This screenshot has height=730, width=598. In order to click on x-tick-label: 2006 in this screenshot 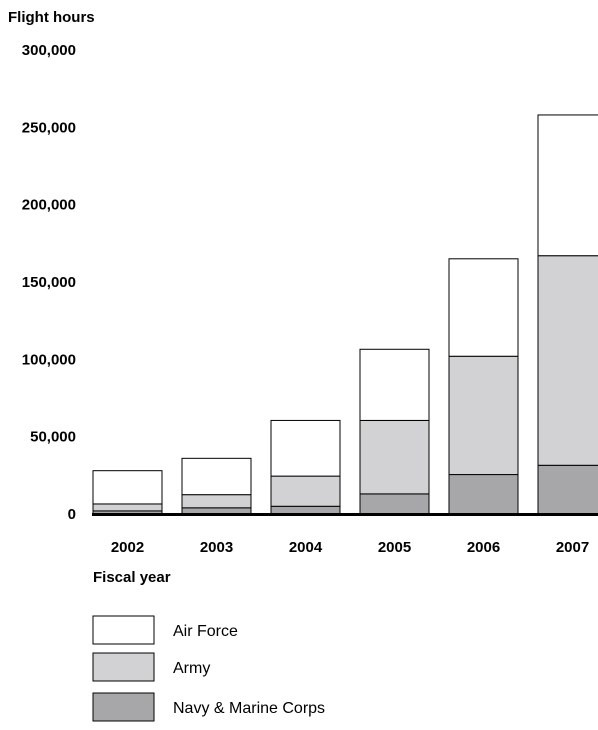, I will do `click(483, 547)`.